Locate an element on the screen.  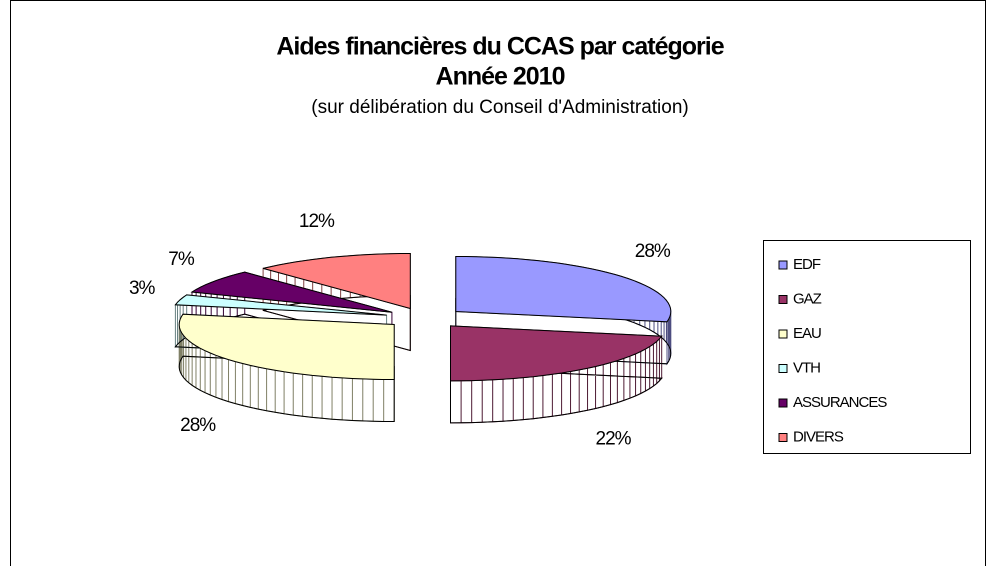
chart-title: Aides financières du CCAS par catégorie is located at coordinates (500, 47).